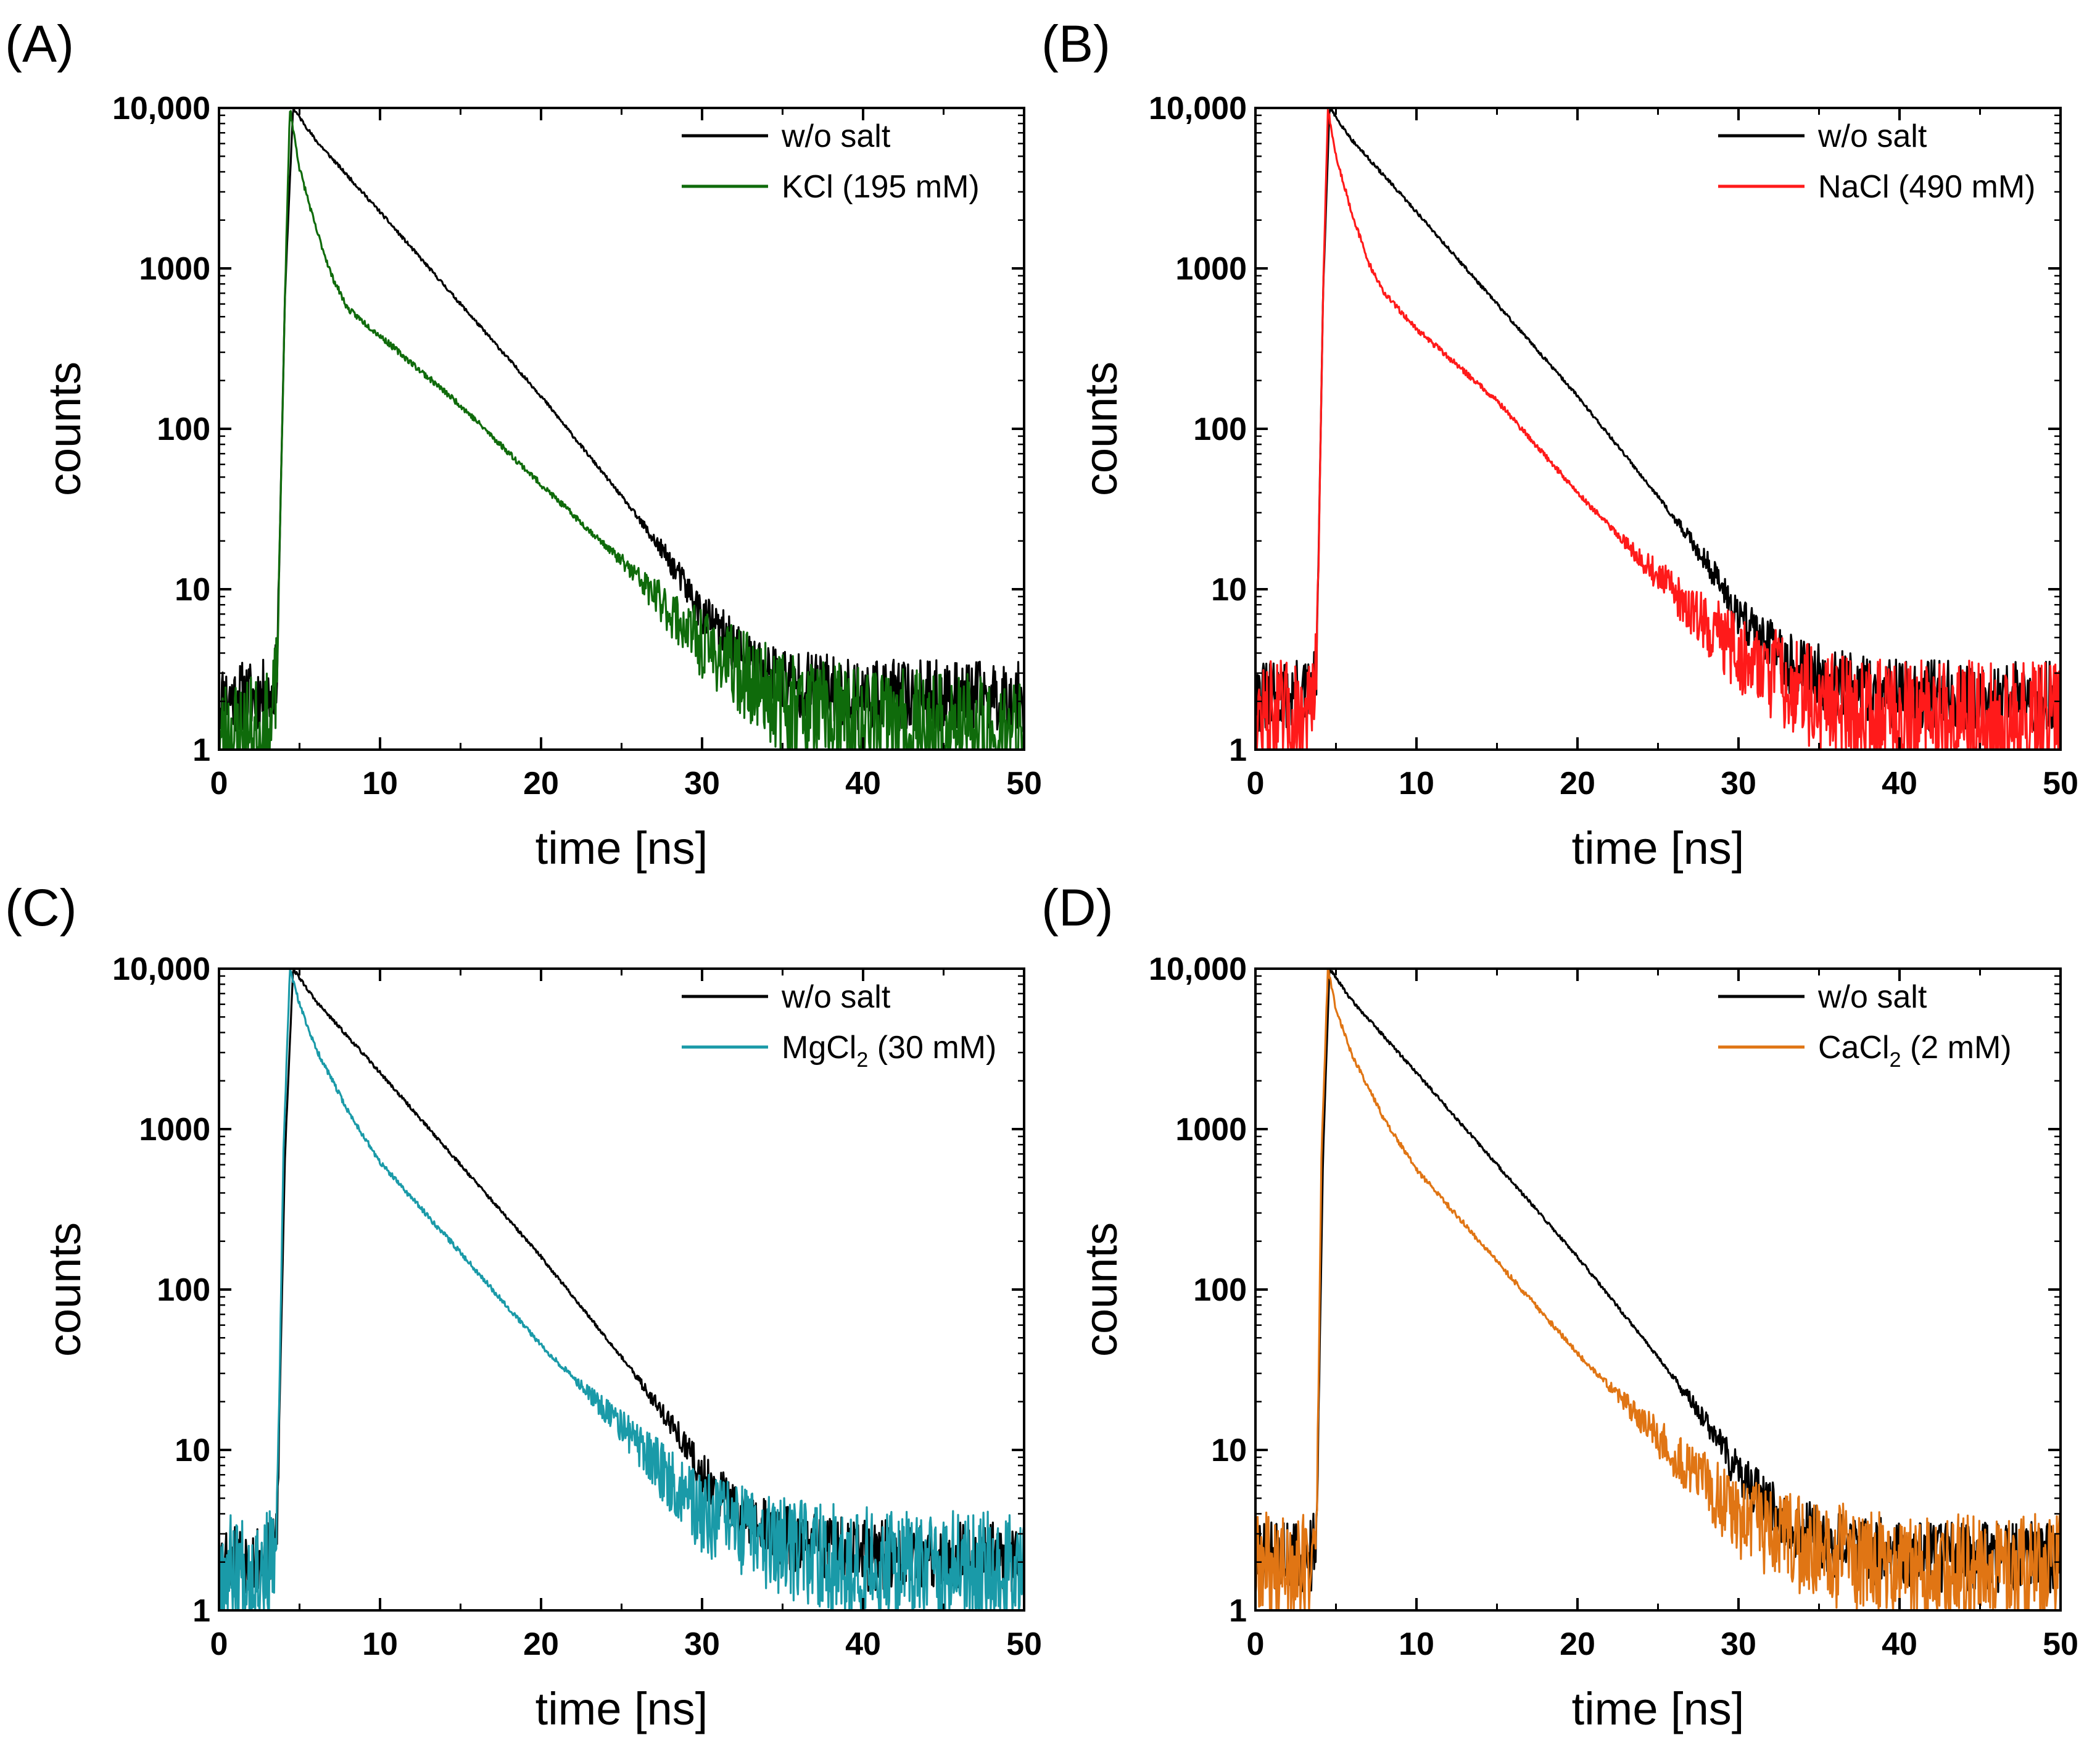  What do you see at coordinates (831, 162) in the screenshot?
I see `legend: w/o salt KCl (195 mM)` at bounding box center [831, 162].